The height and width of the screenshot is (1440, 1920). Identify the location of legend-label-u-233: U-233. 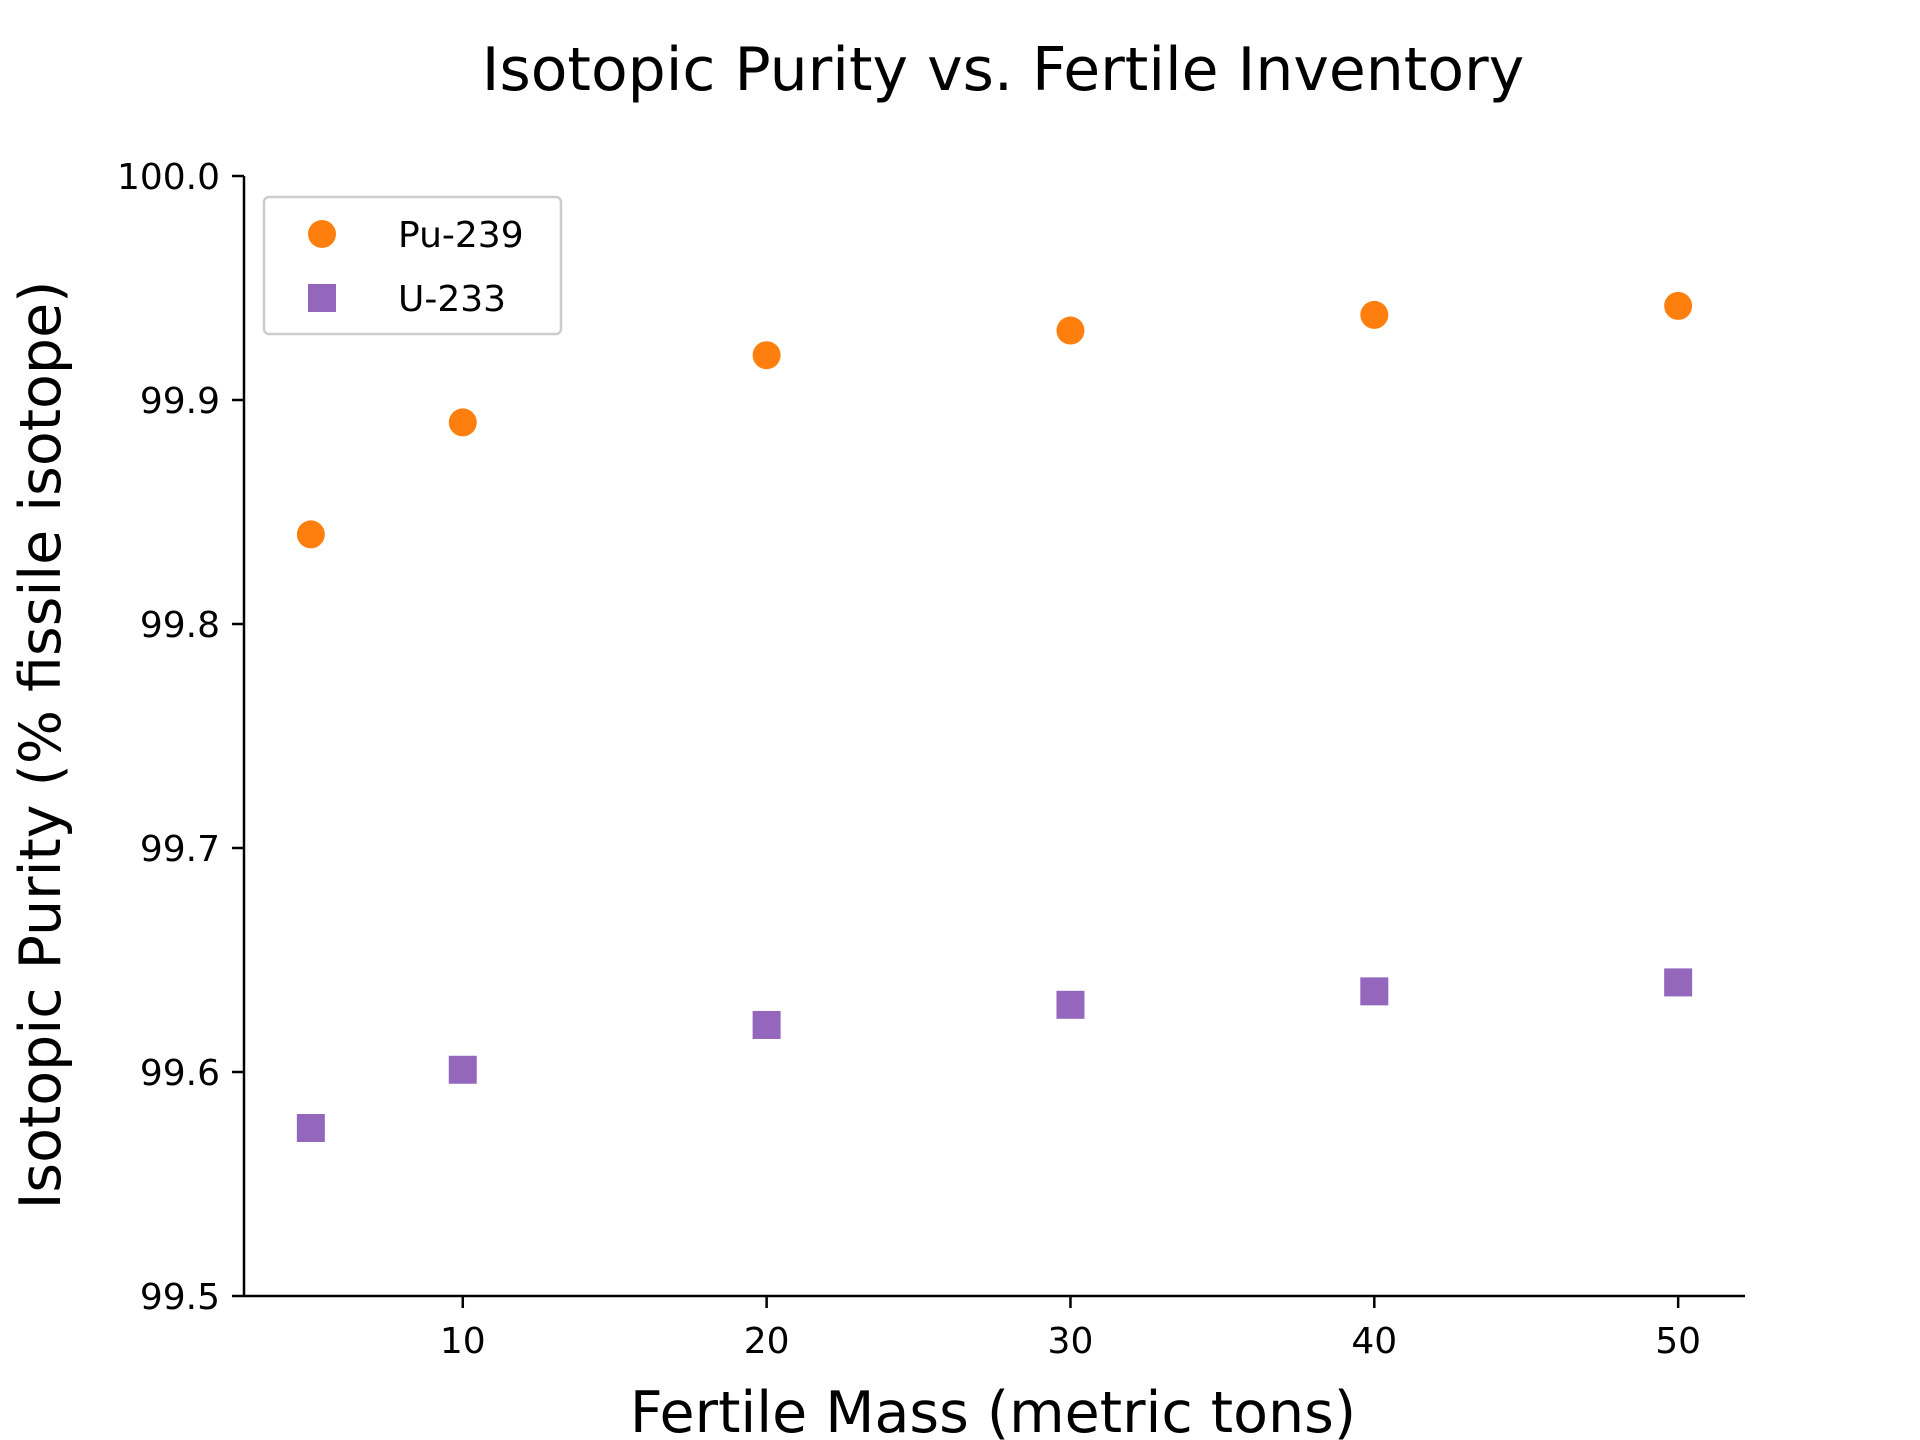
(452, 299).